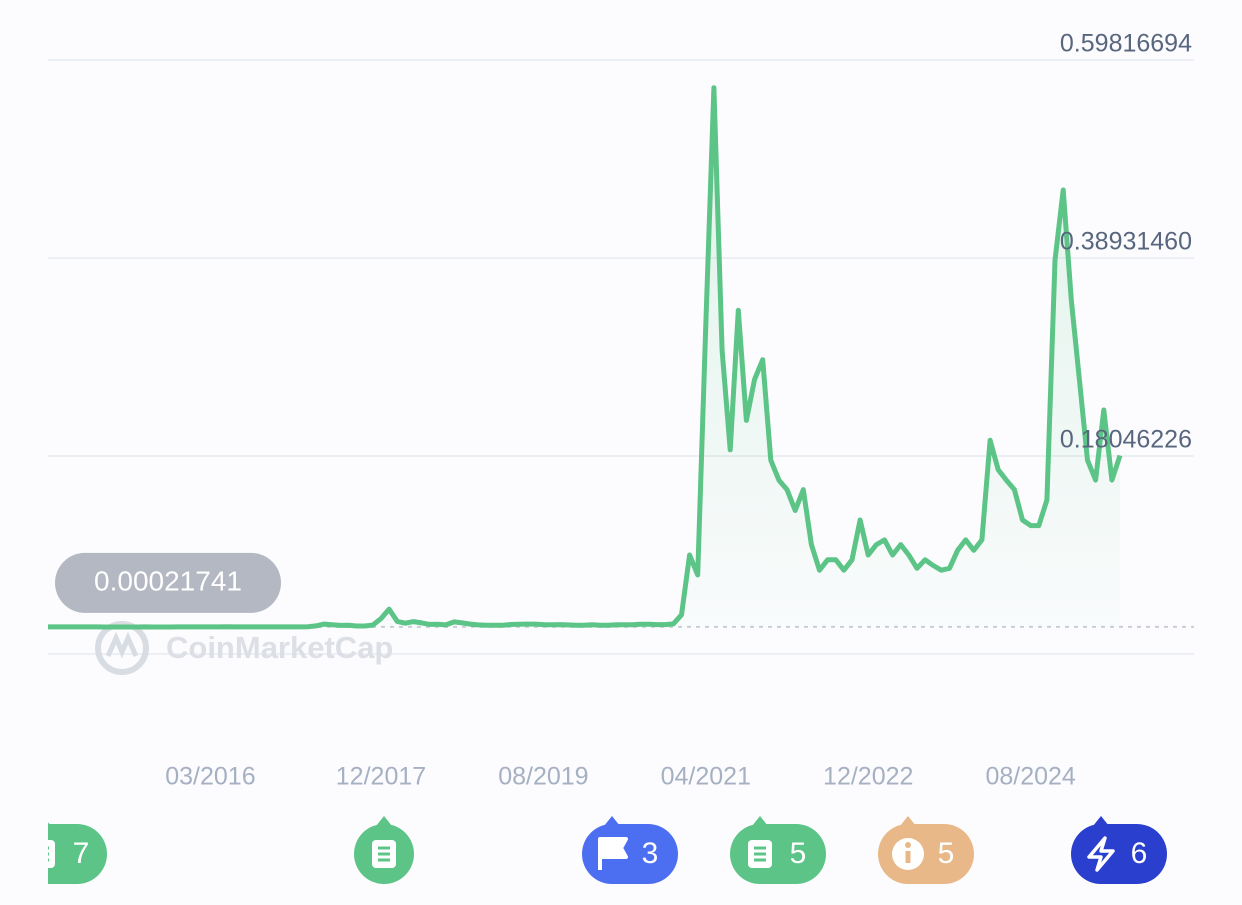 The width and height of the screenshot is (1242, 905). Describe the element at coordinates (210, 777) in the screenshot. I see `x-tick-label: 03/2016` at that location.